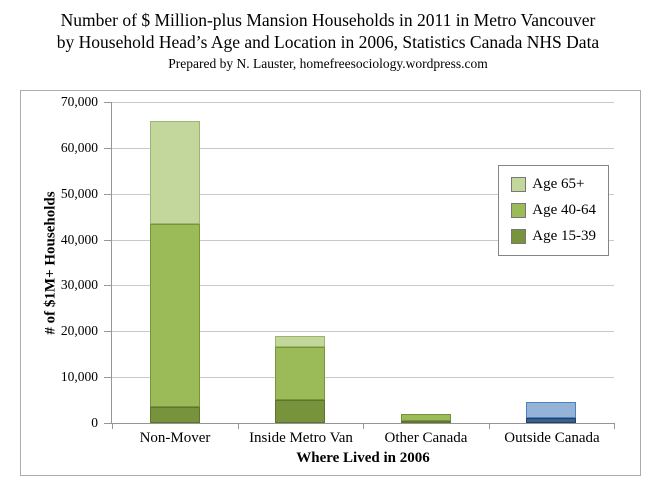 This screenshot has width=656, height=492. Describe the element at coordinates (363, 458) in the screenshot. I see `x-axis-title: Where Lived in 2006` at that location.